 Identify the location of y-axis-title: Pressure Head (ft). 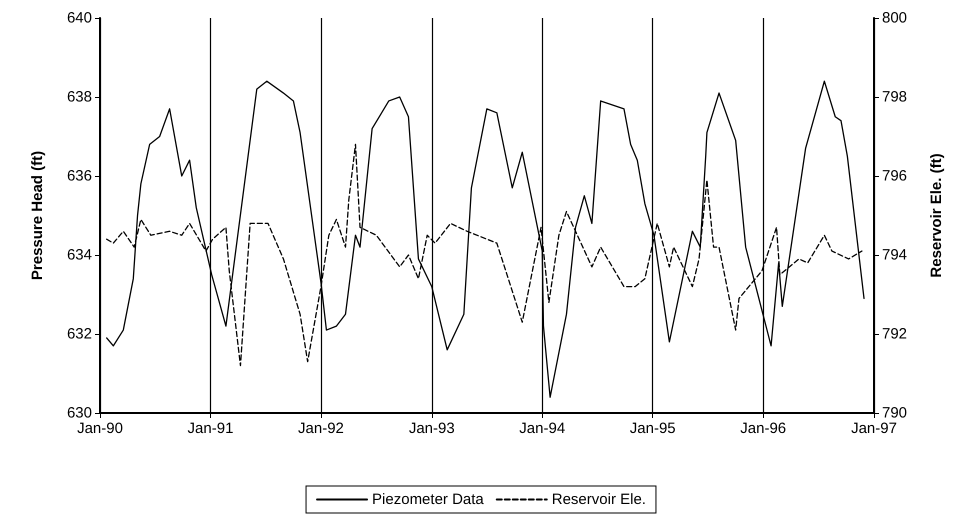
(37, 215).